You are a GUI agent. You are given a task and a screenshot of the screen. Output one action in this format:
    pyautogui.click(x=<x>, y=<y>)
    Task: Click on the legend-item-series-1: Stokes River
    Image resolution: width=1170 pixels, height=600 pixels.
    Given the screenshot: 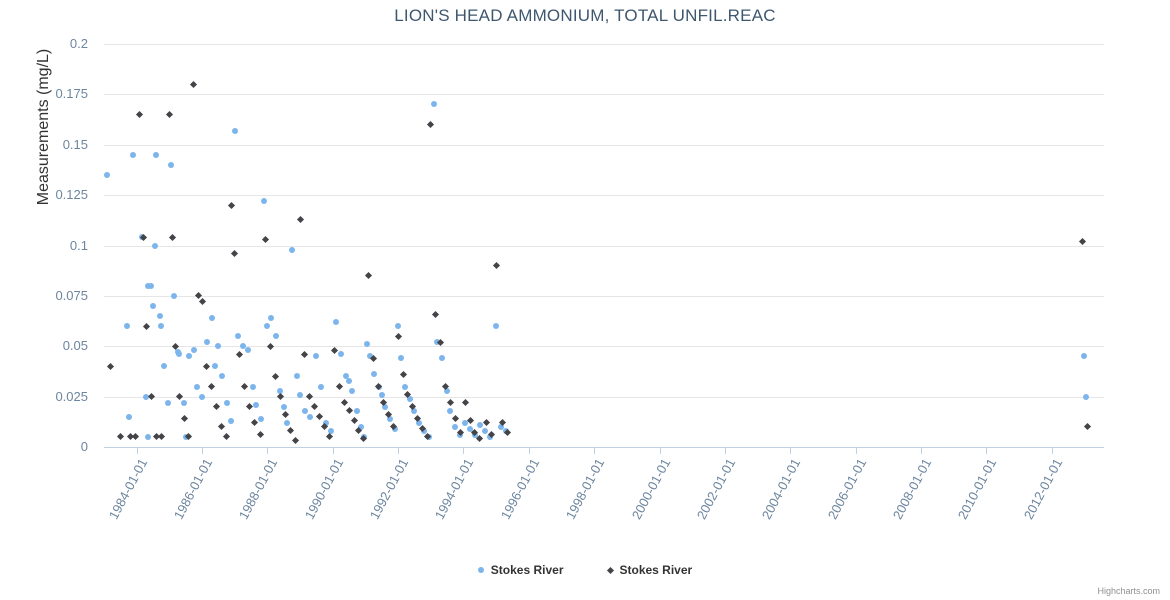 What is the action you would take?
    pyautogui.click(x=520, y=570)
    